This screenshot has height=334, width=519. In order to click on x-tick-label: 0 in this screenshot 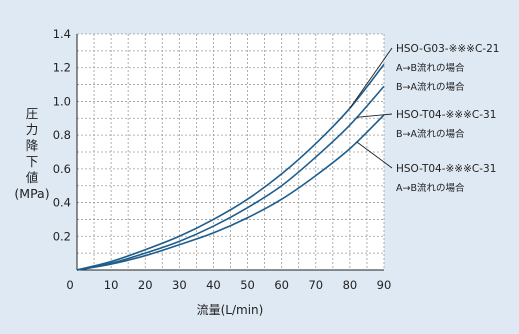, I will do `click(69, 285)`.